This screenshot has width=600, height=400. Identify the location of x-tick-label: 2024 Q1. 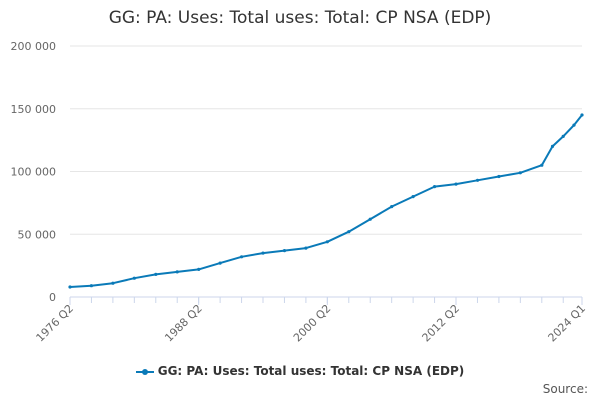
(567, 323).